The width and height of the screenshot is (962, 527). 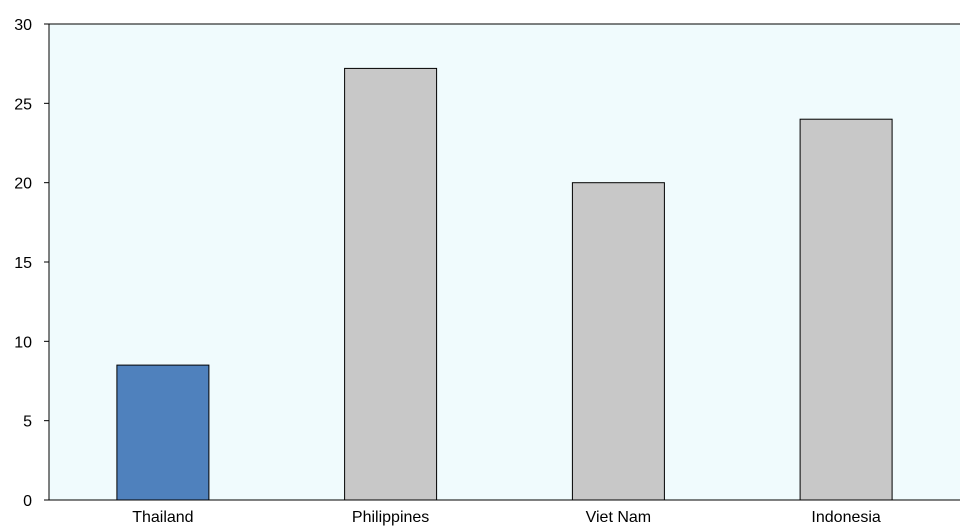 I want to click on x-tick-label: Thailand, so click(x=162, y=517).